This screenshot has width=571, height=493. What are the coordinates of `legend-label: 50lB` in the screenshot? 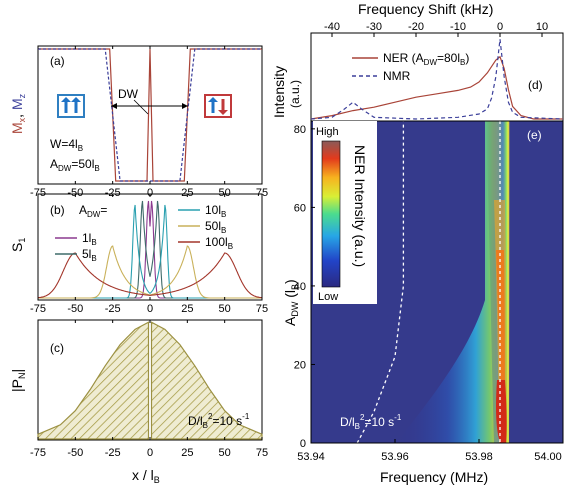 It's located at (215, 227).